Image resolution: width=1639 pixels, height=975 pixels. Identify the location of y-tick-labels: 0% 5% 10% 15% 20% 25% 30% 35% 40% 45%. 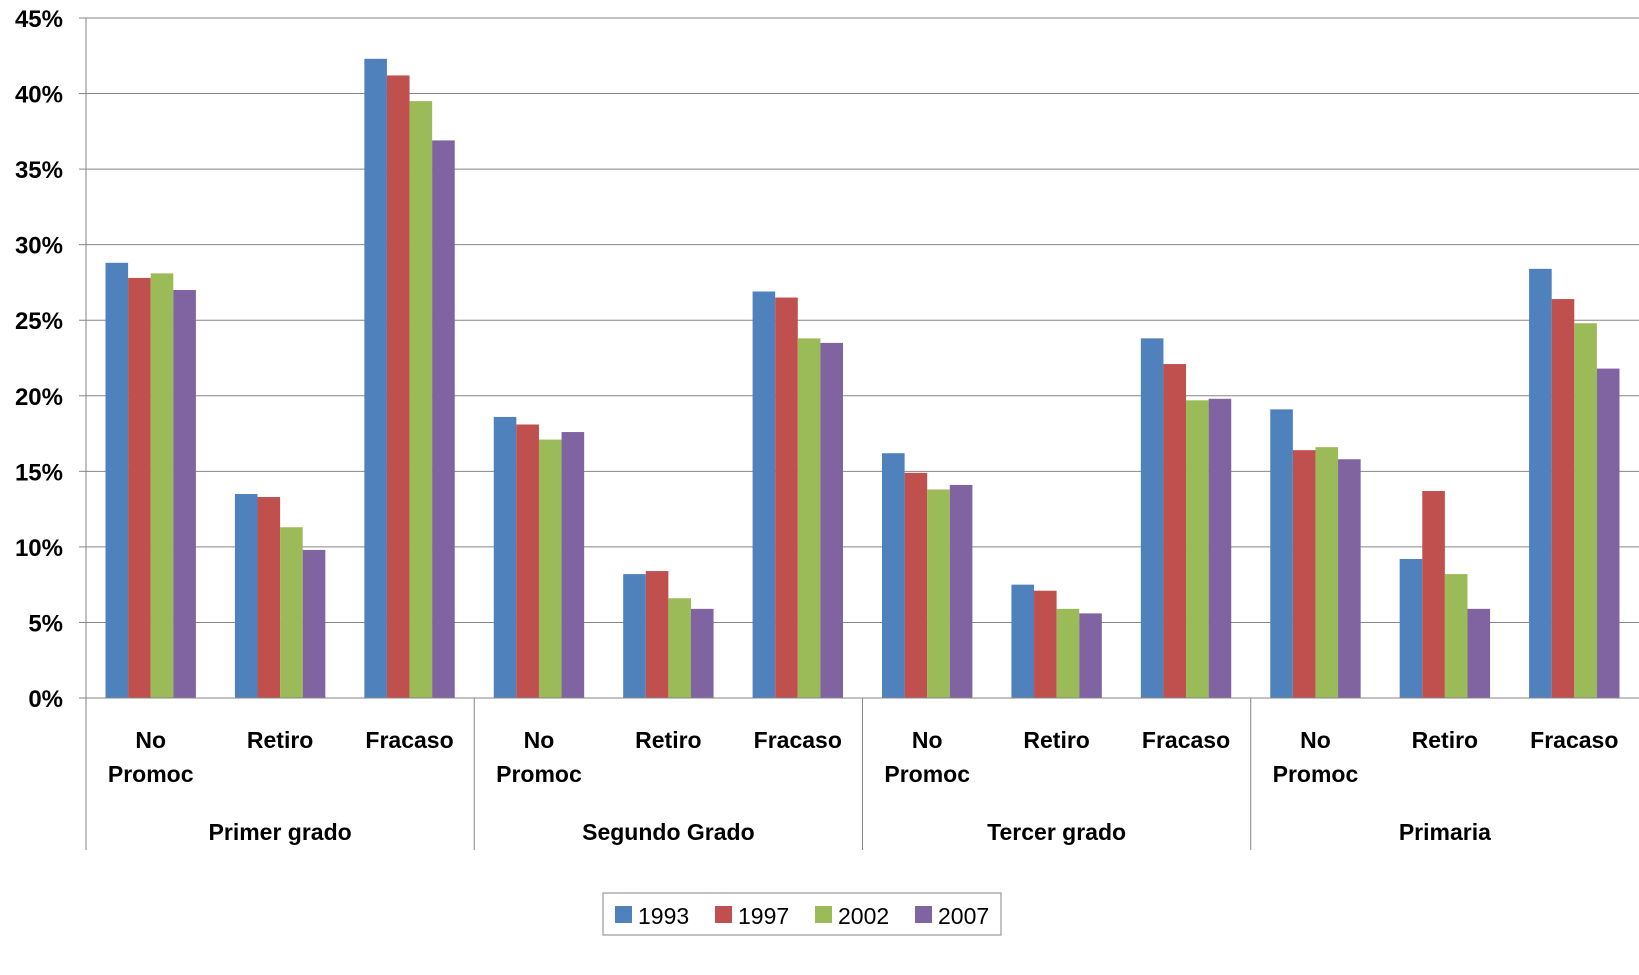
(39, 359).